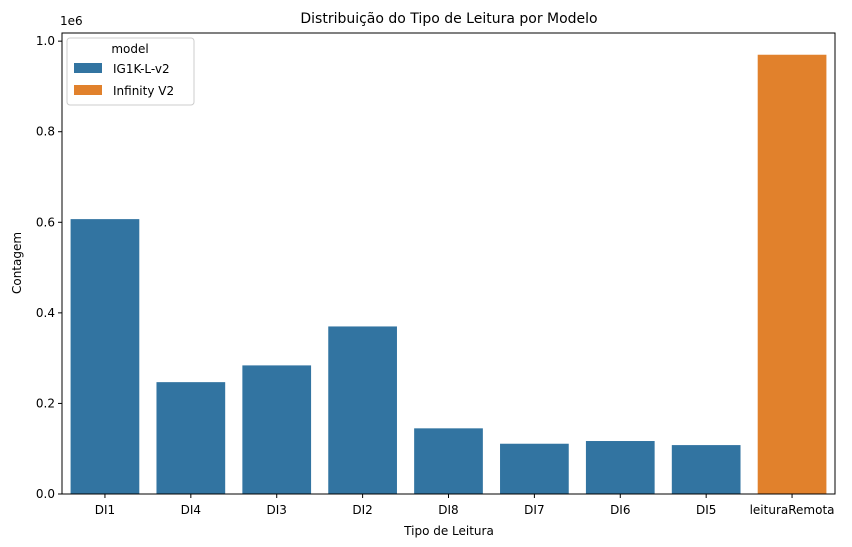 The height and width of the screenshot is (547, 852). I want to click on legend-label: Infinity V2, so click(143, 91).